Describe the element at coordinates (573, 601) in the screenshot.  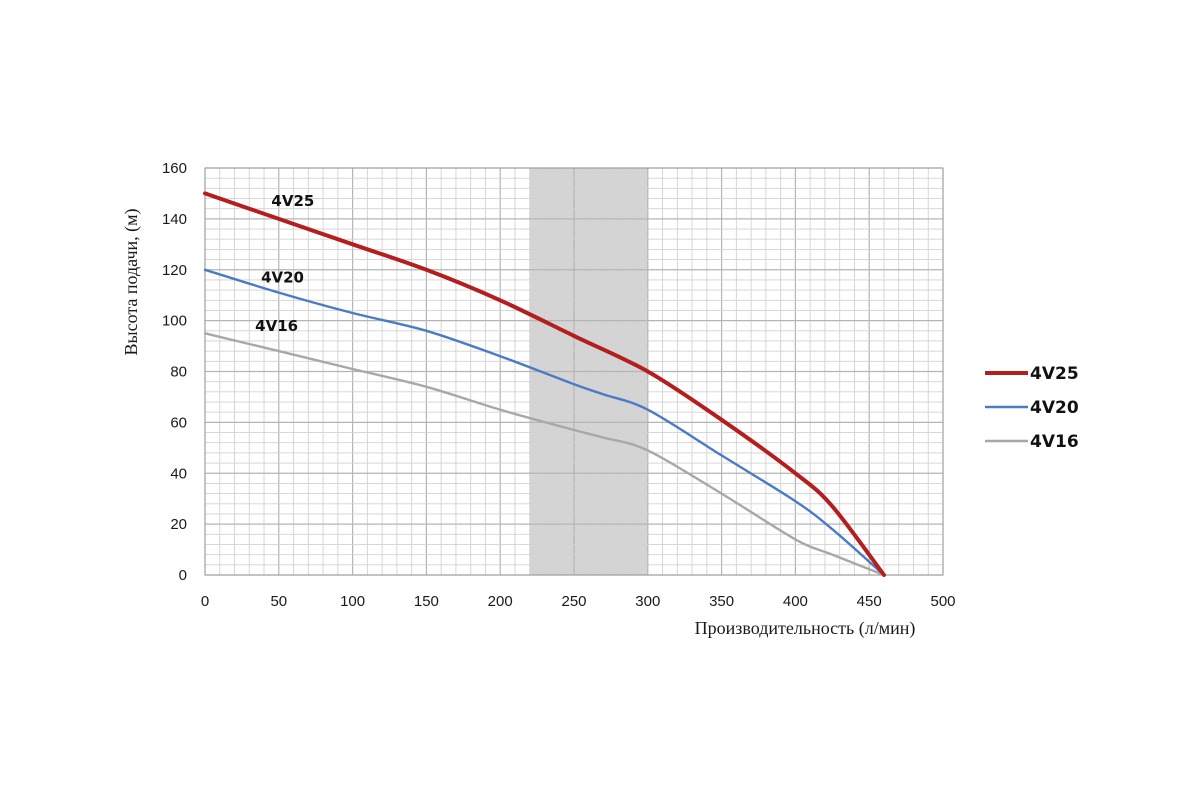
I see `x-tick-label: 250` at that location.